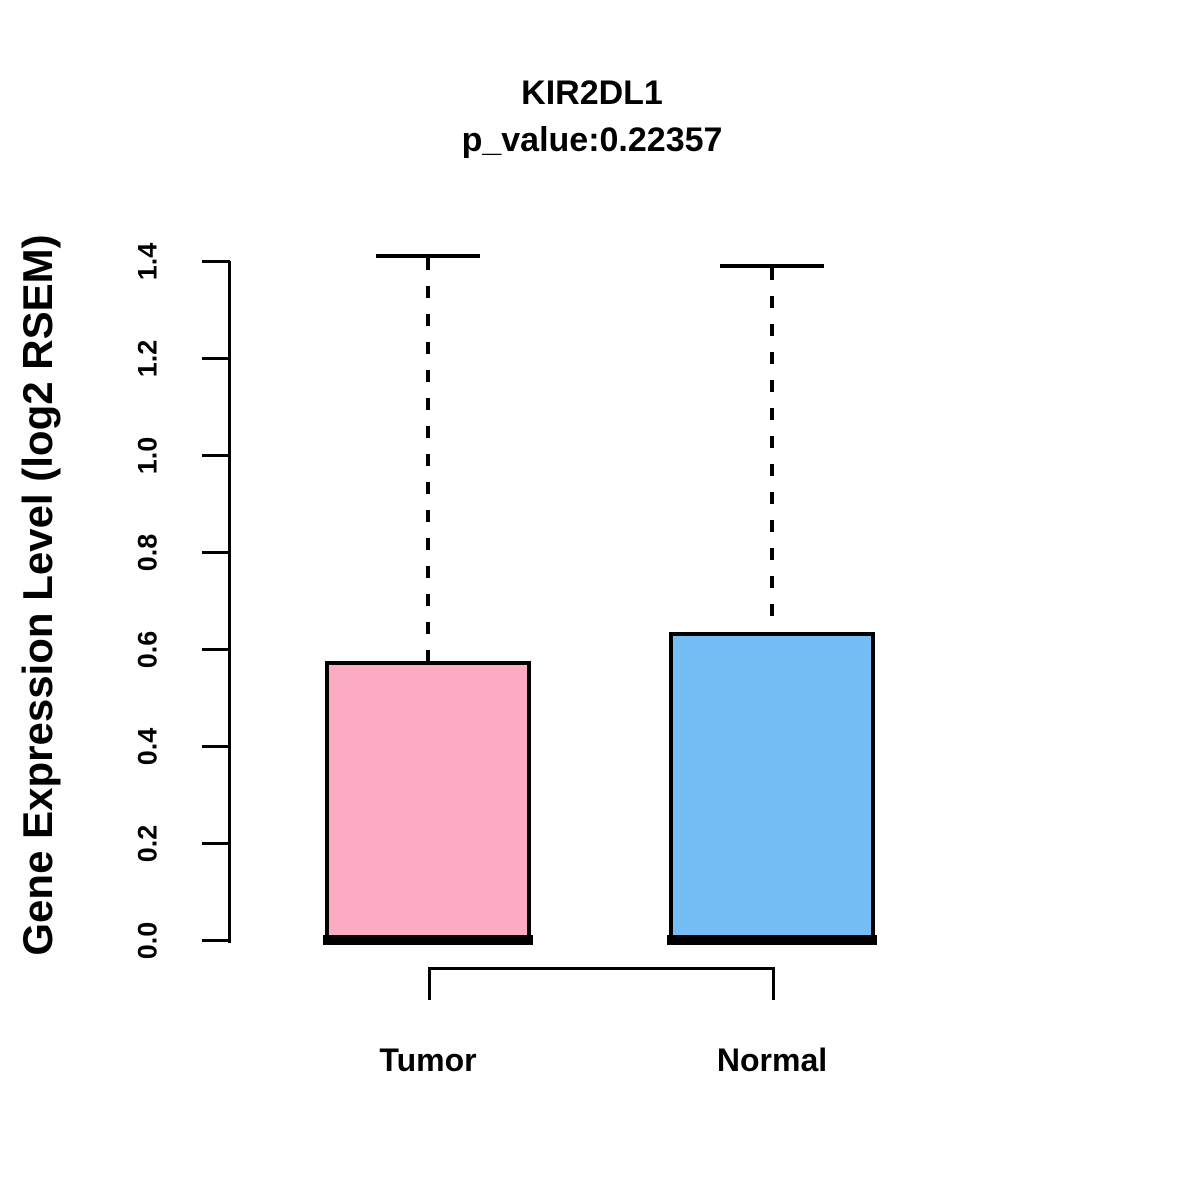 This screenshot has width=1200, height=1200. I want to click on y-axis-tick-label: 0.2, so click(147, 843).